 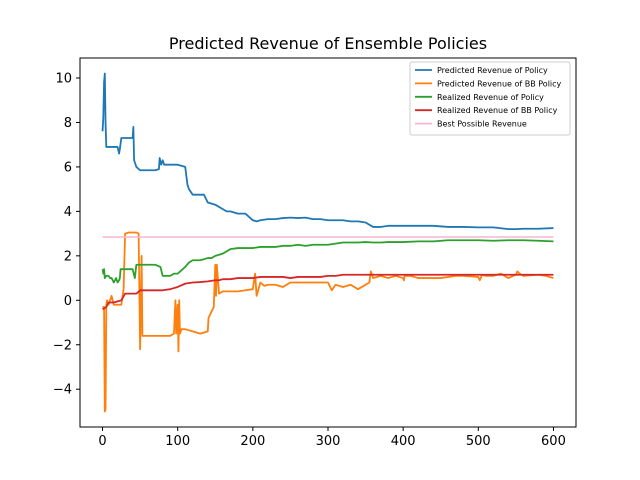 I want to click on x-tick-label-1: 100, so click(x=177, y=441).